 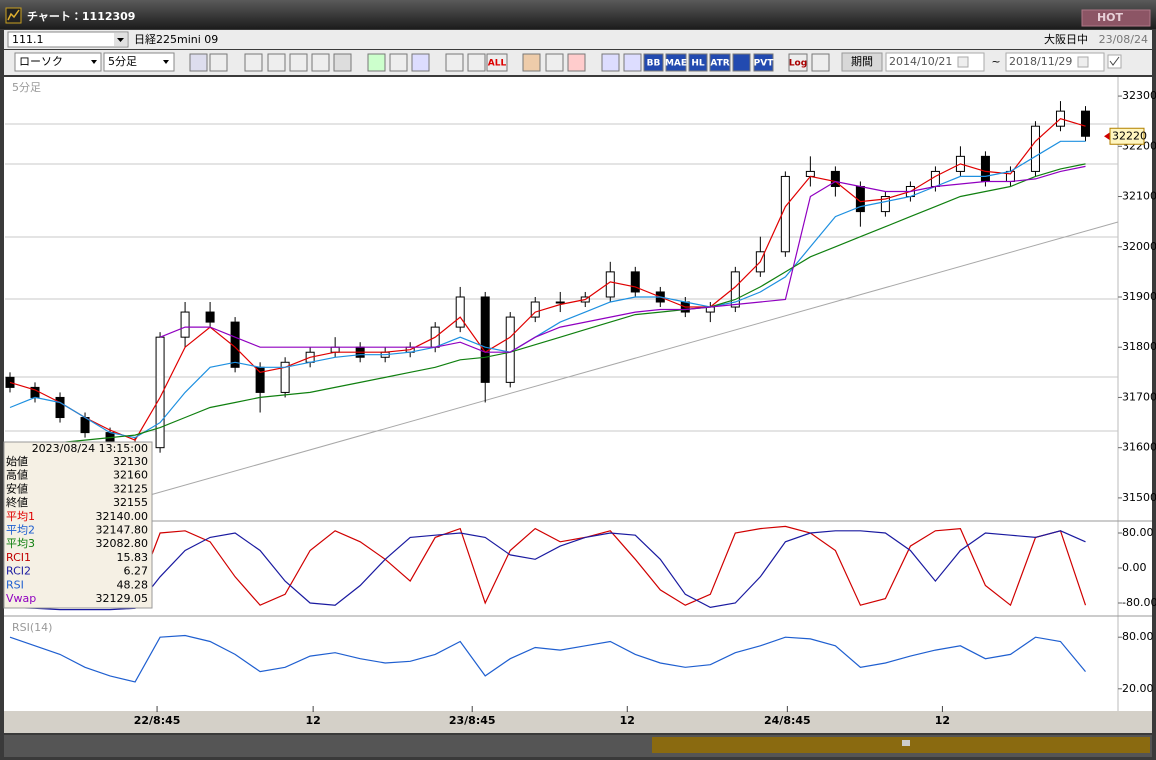 I want to click on info-label: RCI1, so click(x=18, y=557).